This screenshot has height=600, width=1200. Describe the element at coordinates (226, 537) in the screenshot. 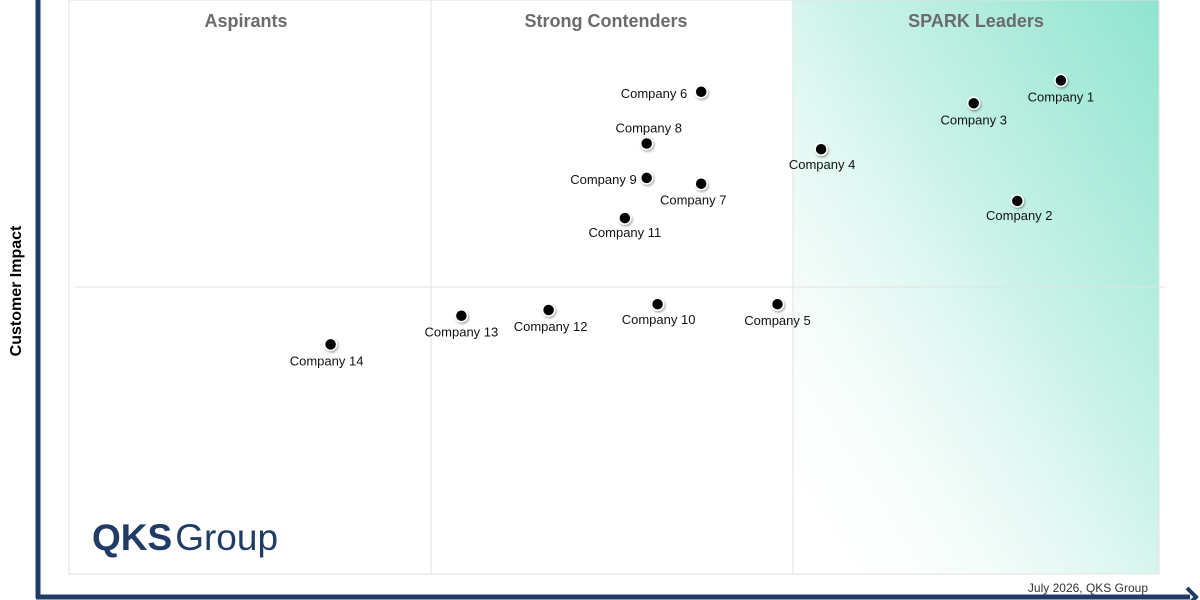

I see `logo-word: Group` at that location.